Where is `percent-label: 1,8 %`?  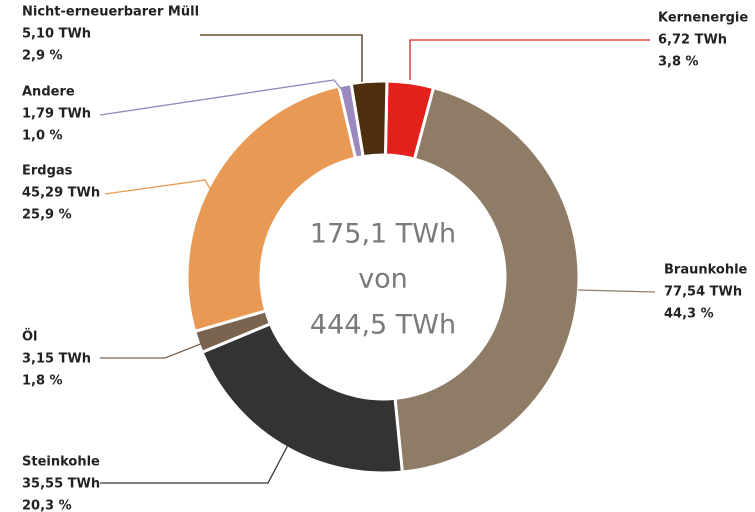
percent-label: 1,8 % is located at coordinates (42, 381).